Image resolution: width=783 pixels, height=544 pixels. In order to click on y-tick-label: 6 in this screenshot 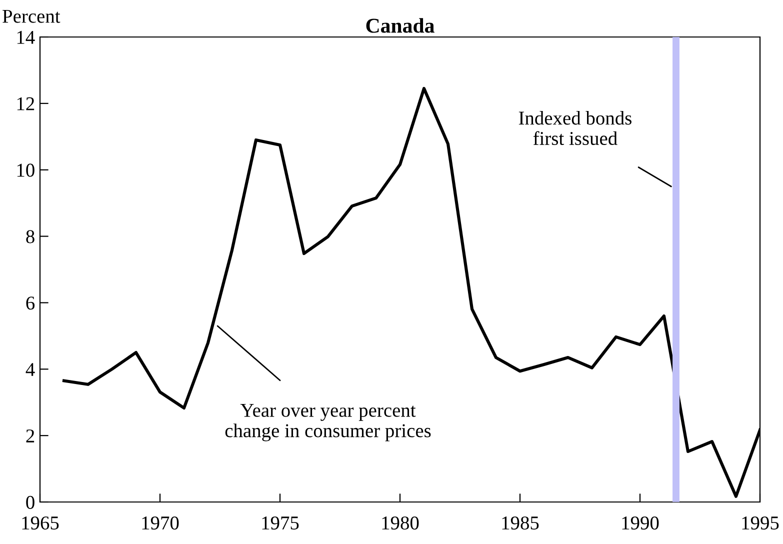, I will do `click(30, 303)`.